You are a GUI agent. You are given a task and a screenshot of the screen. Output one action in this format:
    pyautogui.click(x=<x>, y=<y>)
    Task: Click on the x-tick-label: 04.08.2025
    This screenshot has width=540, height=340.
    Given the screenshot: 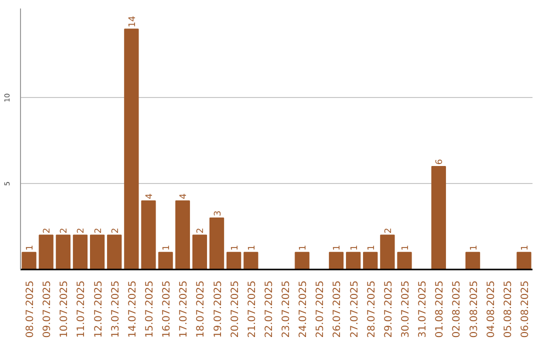 What is the action you would take?
    pyautogui.click(x=491, y=309)
    